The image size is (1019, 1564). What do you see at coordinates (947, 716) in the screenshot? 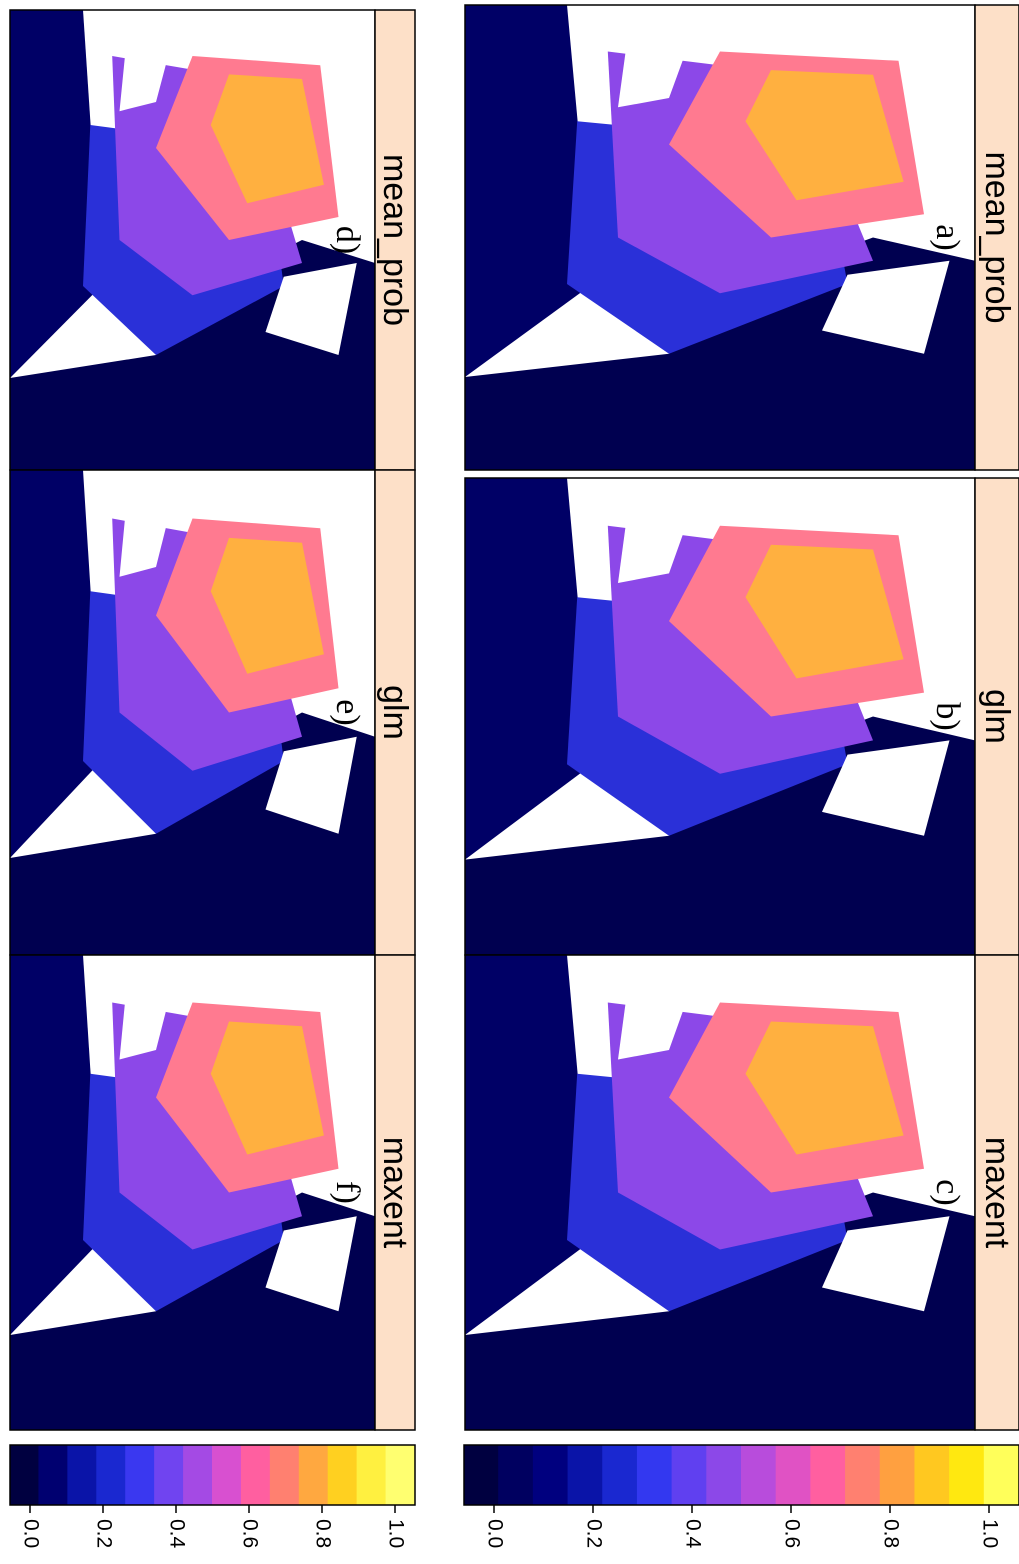
I see `panel-label: b)` at bounding box center [947, 716].